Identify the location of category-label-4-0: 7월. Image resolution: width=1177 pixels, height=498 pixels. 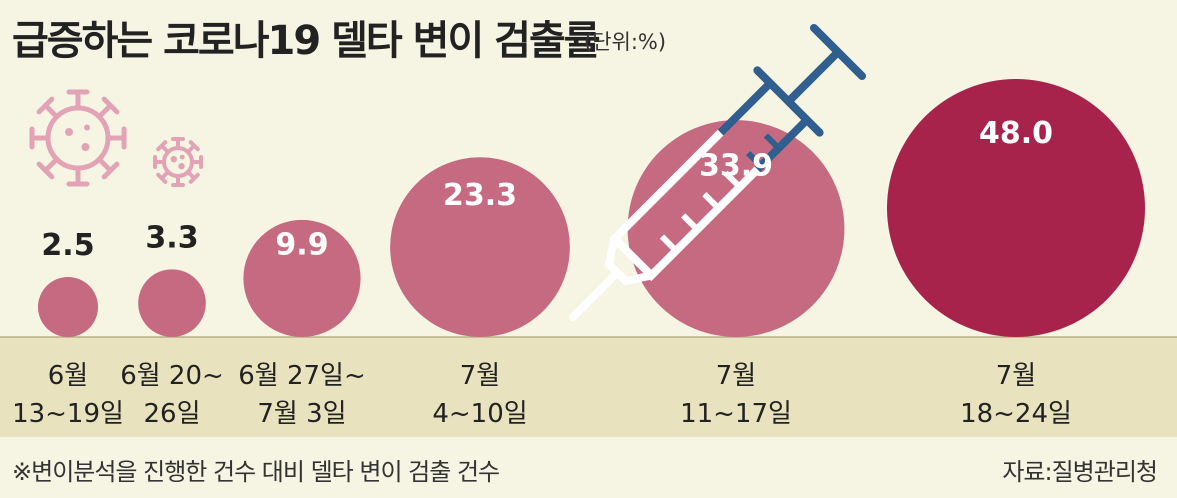
(736, 376).